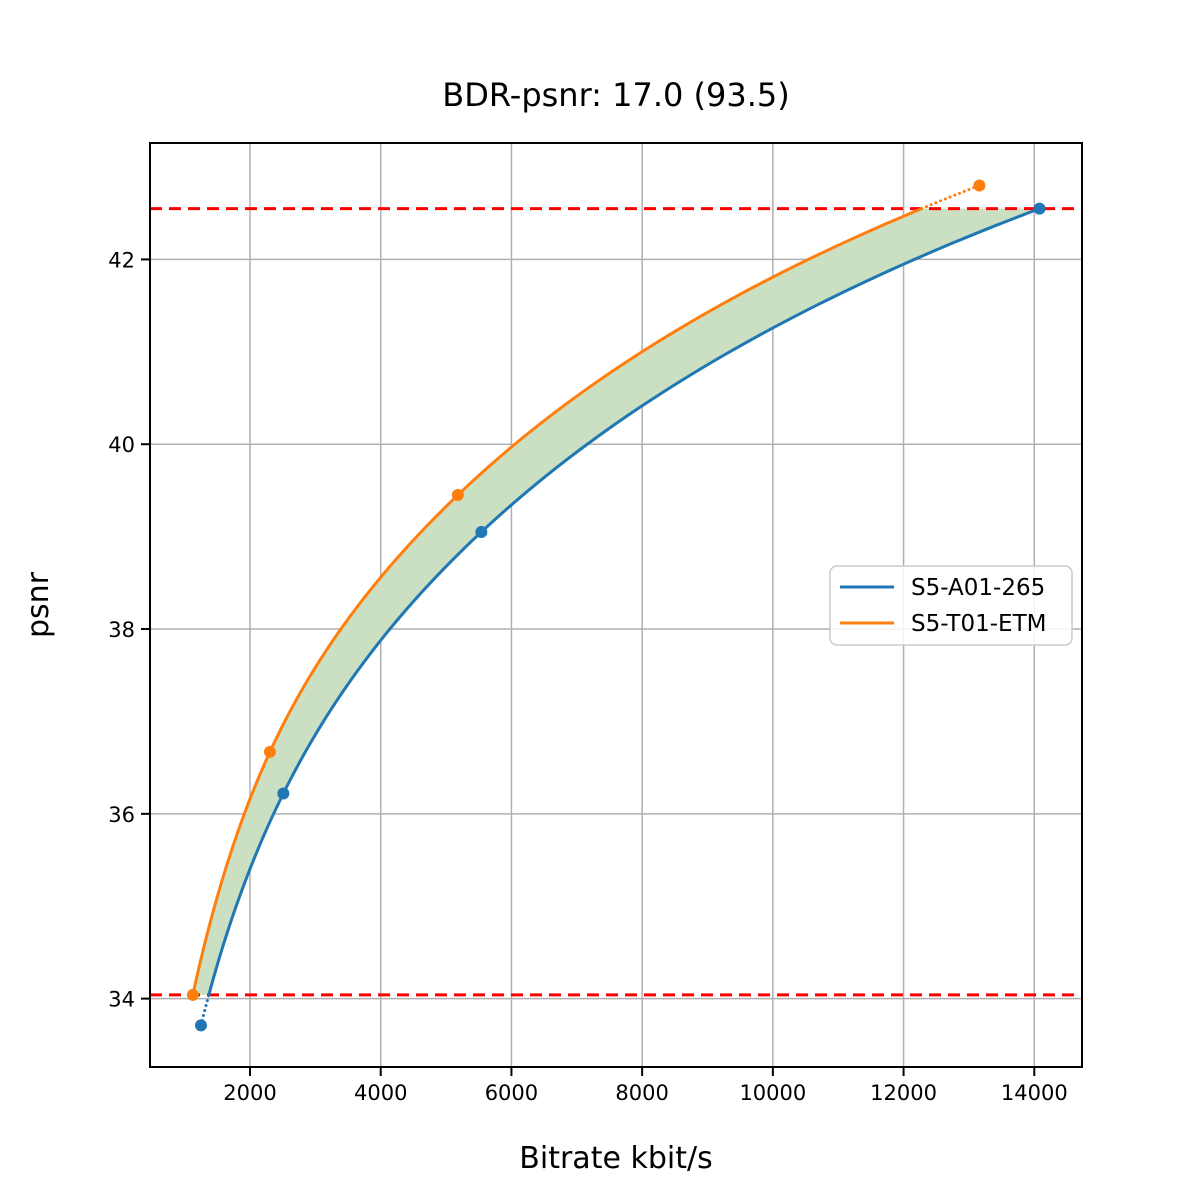  Describe the element at coordinates (950, 197) in the screenshot. I see `series-extension-s5-t01-etm` at that location.